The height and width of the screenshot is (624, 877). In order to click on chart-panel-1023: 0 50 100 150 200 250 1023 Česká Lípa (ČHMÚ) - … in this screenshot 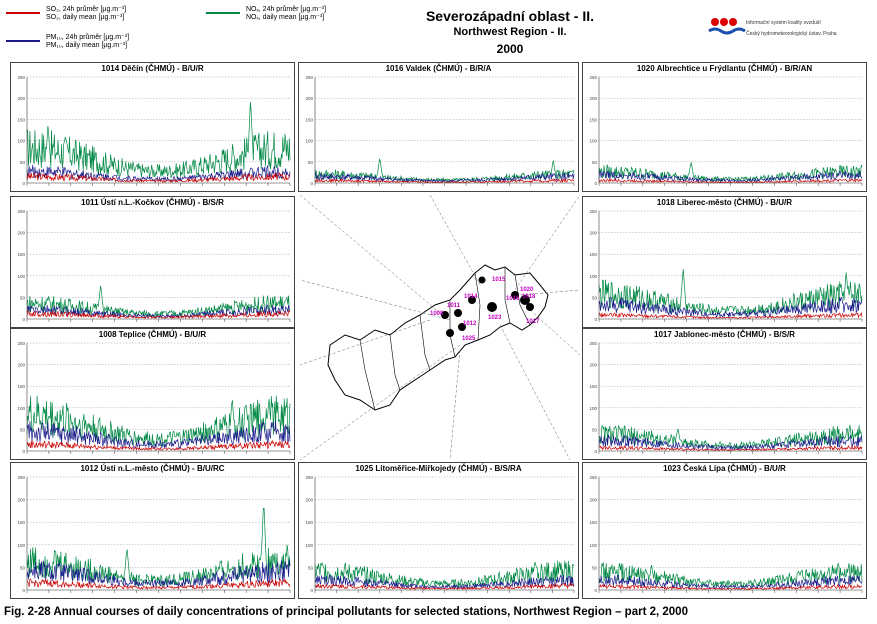, I will do `click(724, 530)`.